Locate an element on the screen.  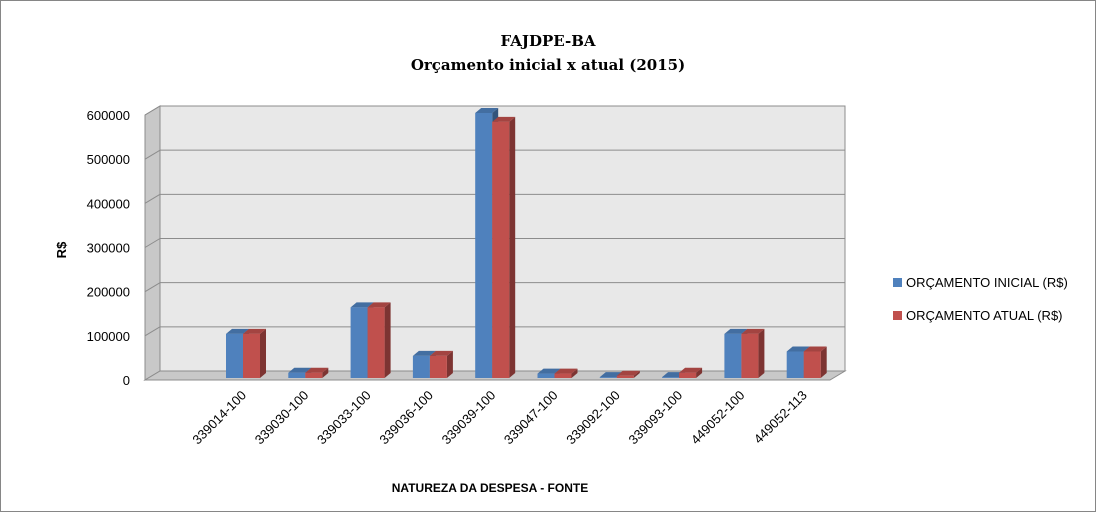
y-tick-label: 500000 is located at coordinates (108, 159).